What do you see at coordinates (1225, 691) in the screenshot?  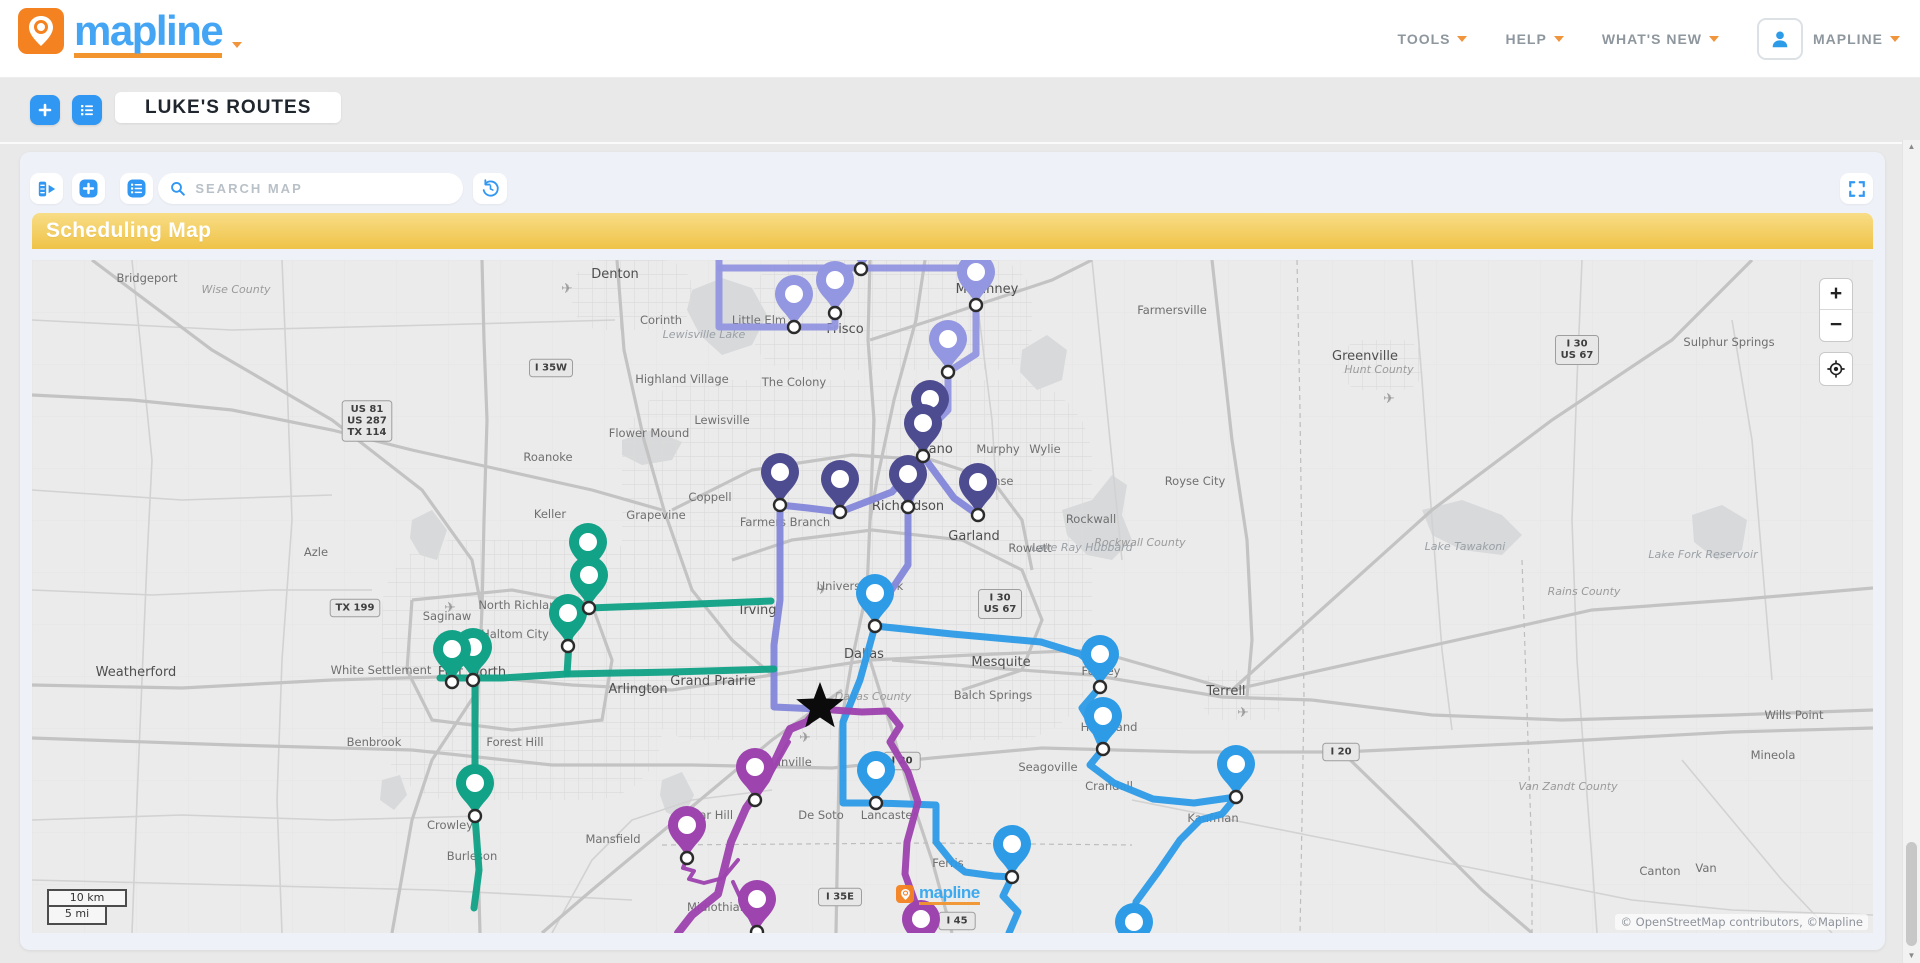 I see `map-label: Terrell` at bounding box center [1225, 691].